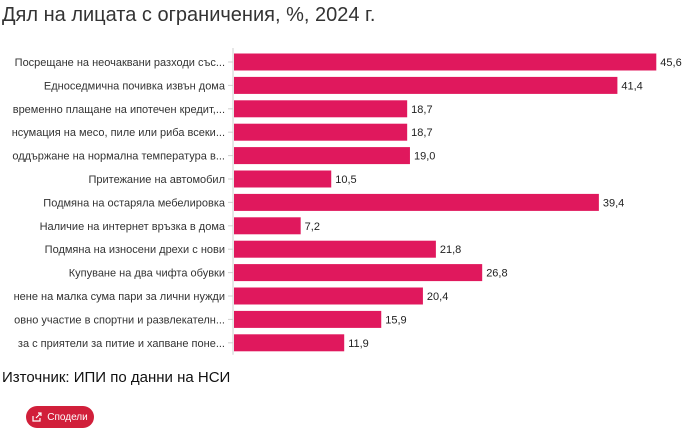 This screenshot has width=700, height=438. What do you see at coordinates (345, 180) in the screenshot?
I see `value-label: 10,5` at bounding box center [345, 180].